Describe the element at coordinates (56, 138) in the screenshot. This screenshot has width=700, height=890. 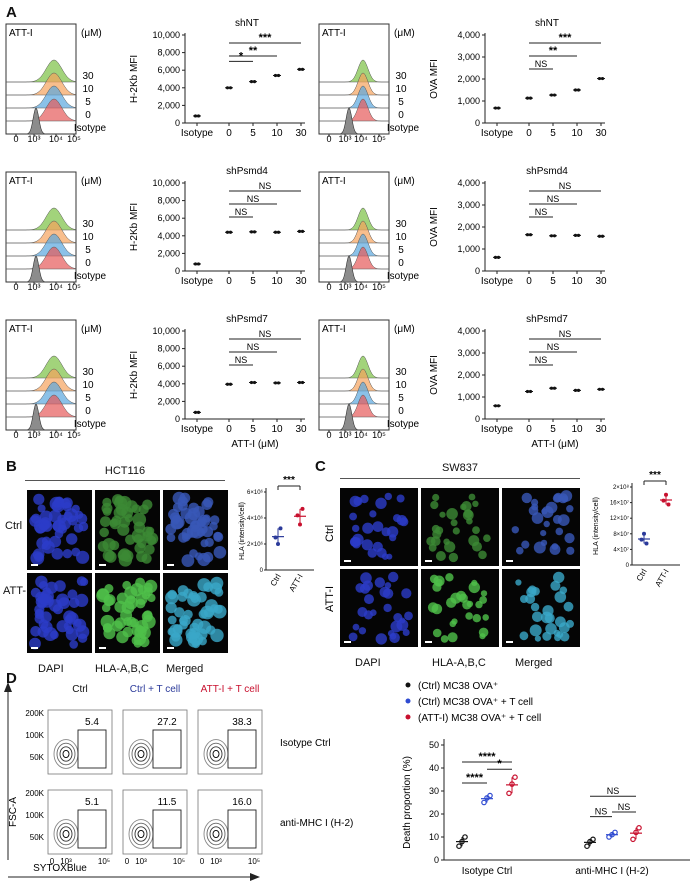
I see `x-tick-label: 10⁴` at that location.